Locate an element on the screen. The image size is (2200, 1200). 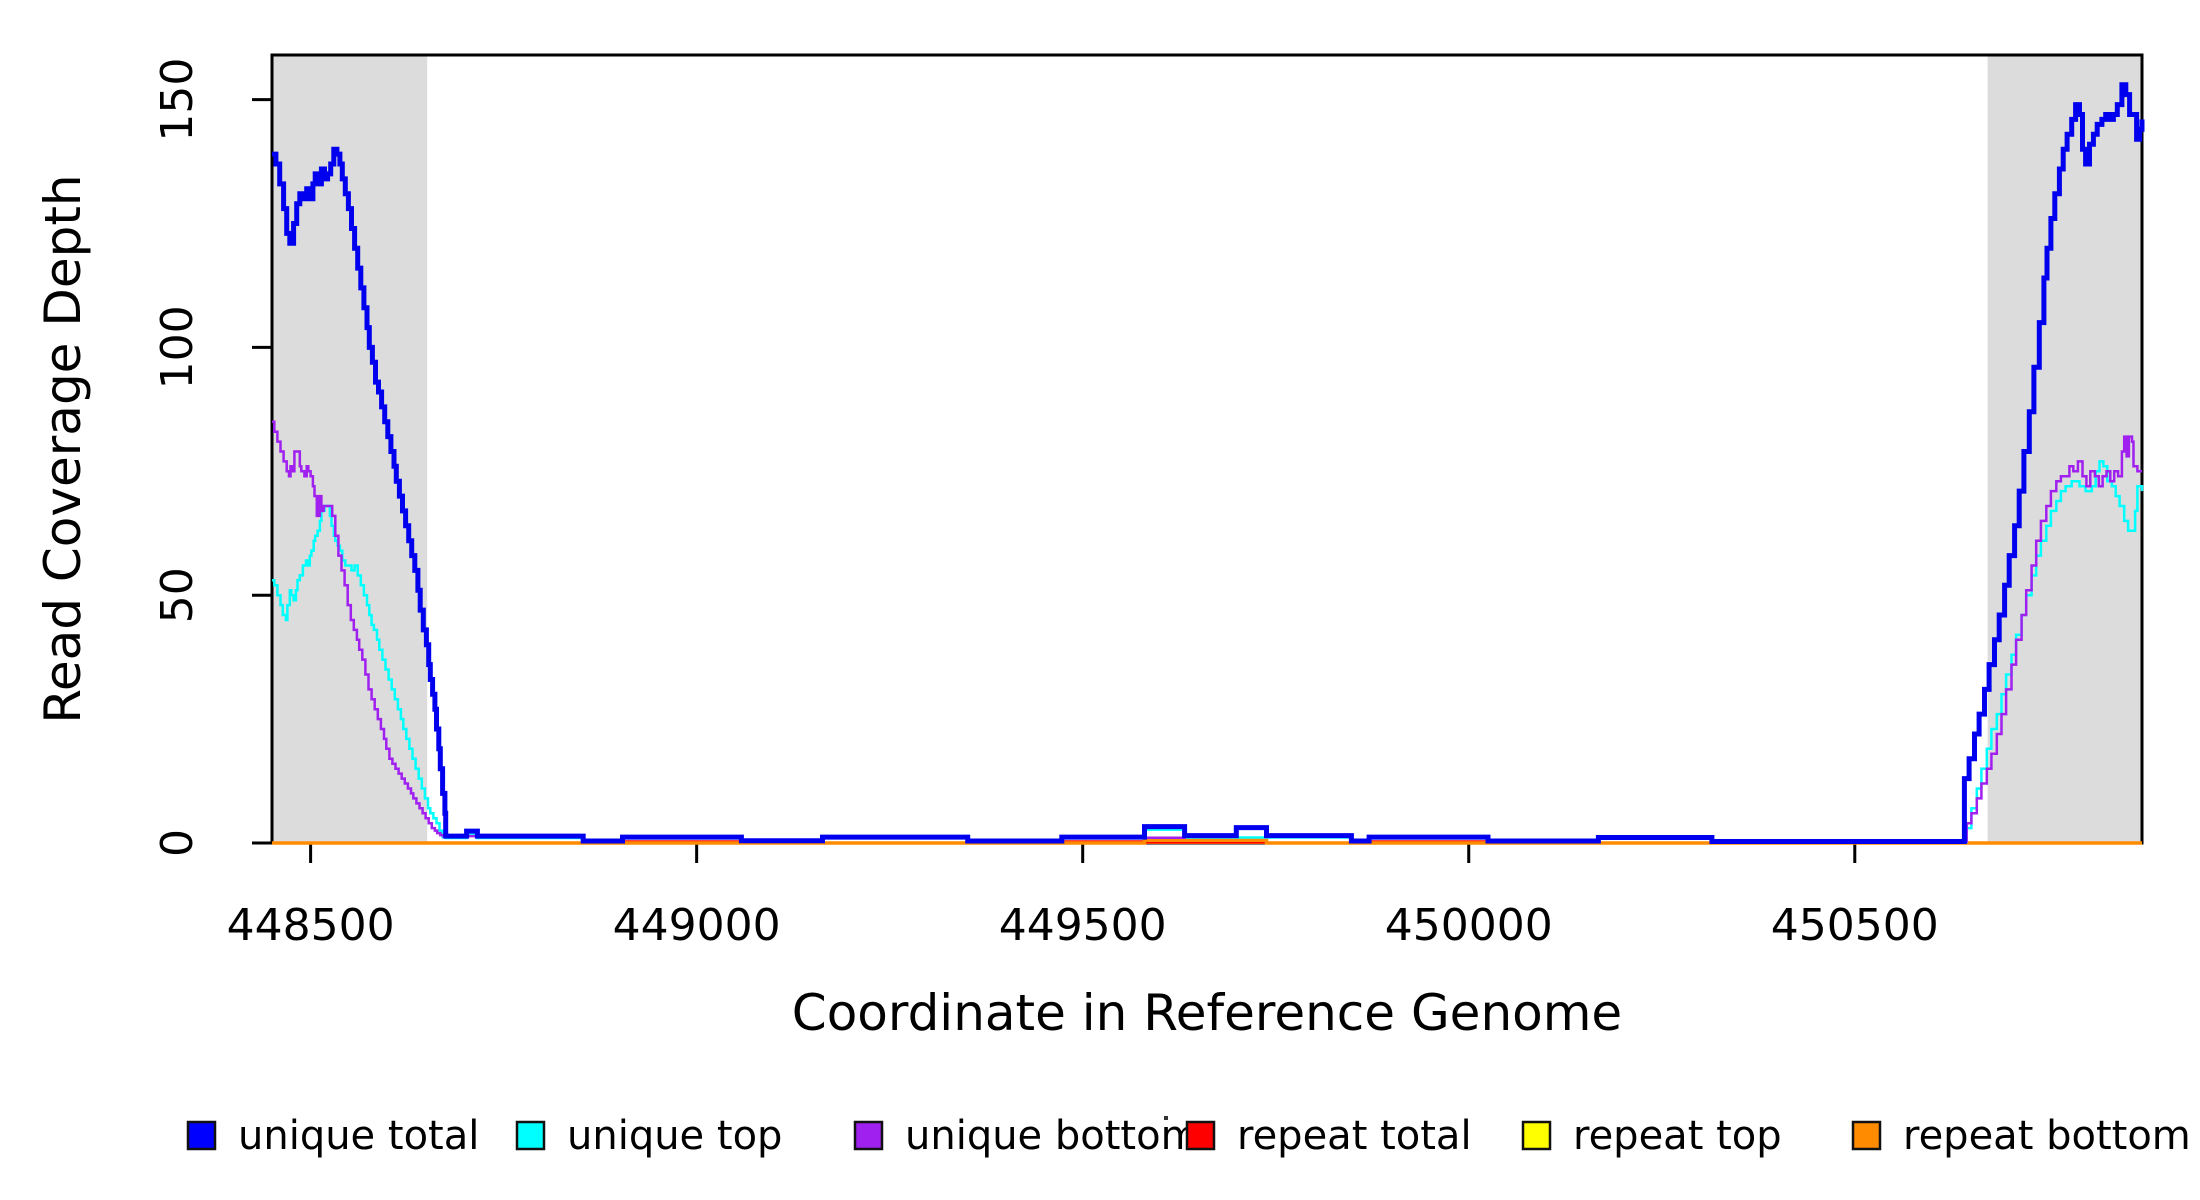
legend-label: repeat top is located at coordinates (1677, 1136).